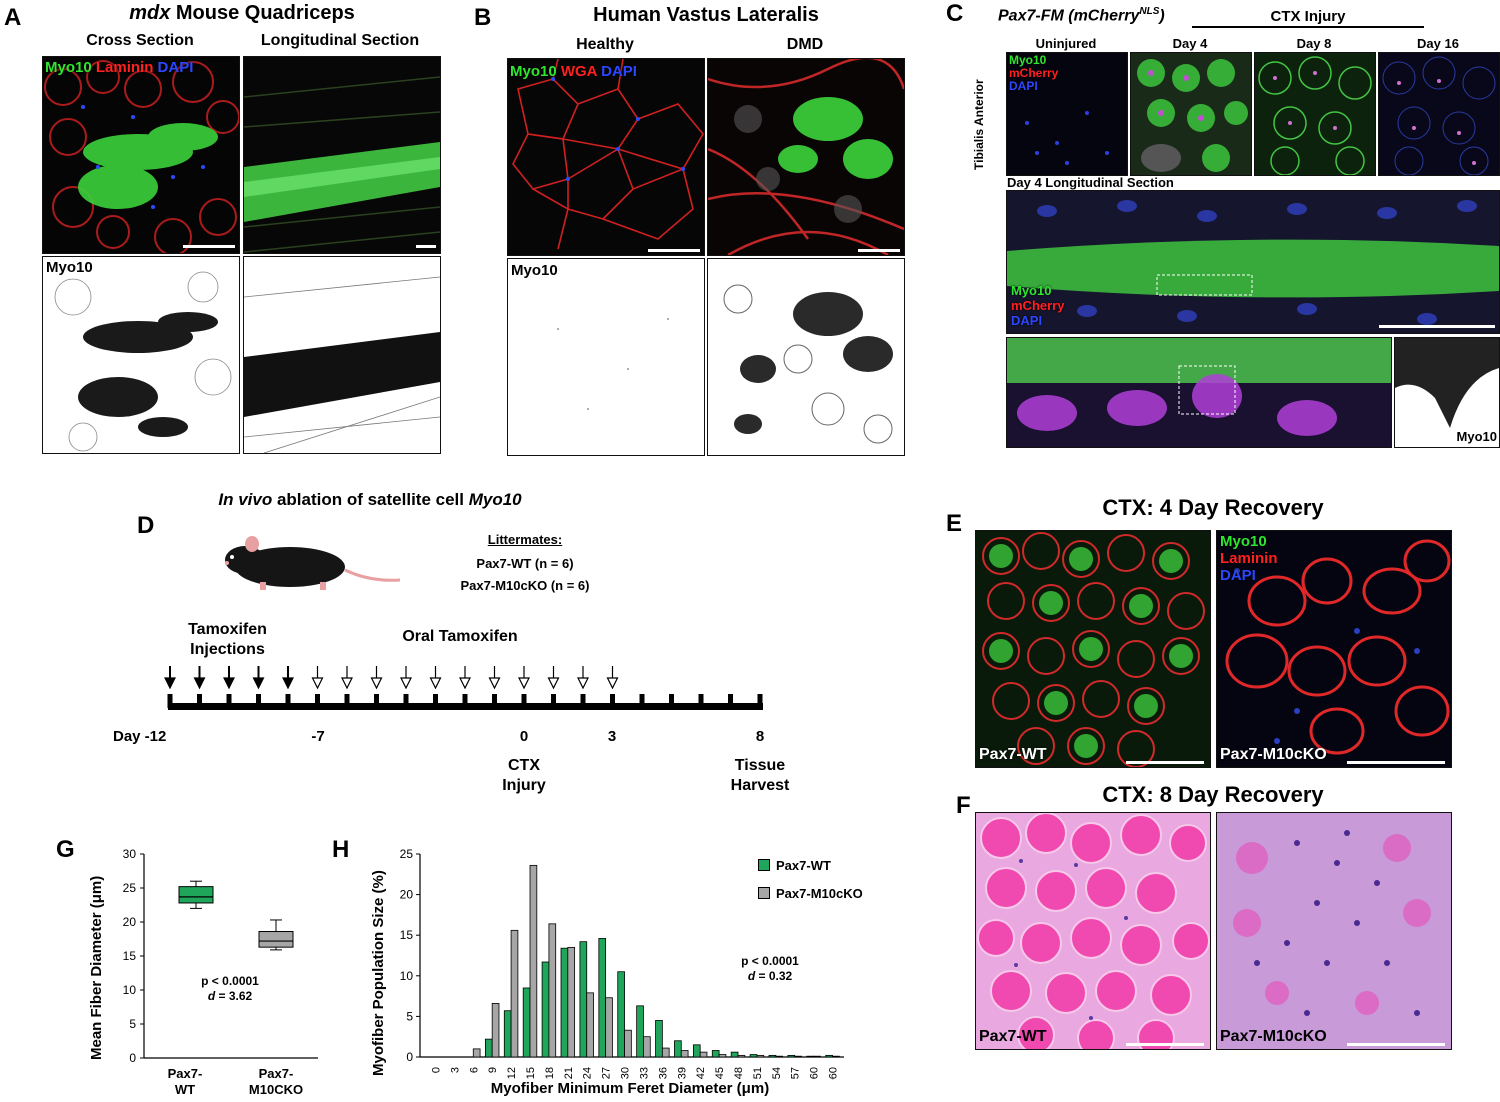 This screenshot has width=1500, height=1102. Describe the element at coordinates (525, 563) in the screenshot. I see `group-wt: Pax7-WT (n = 6)` at that location.